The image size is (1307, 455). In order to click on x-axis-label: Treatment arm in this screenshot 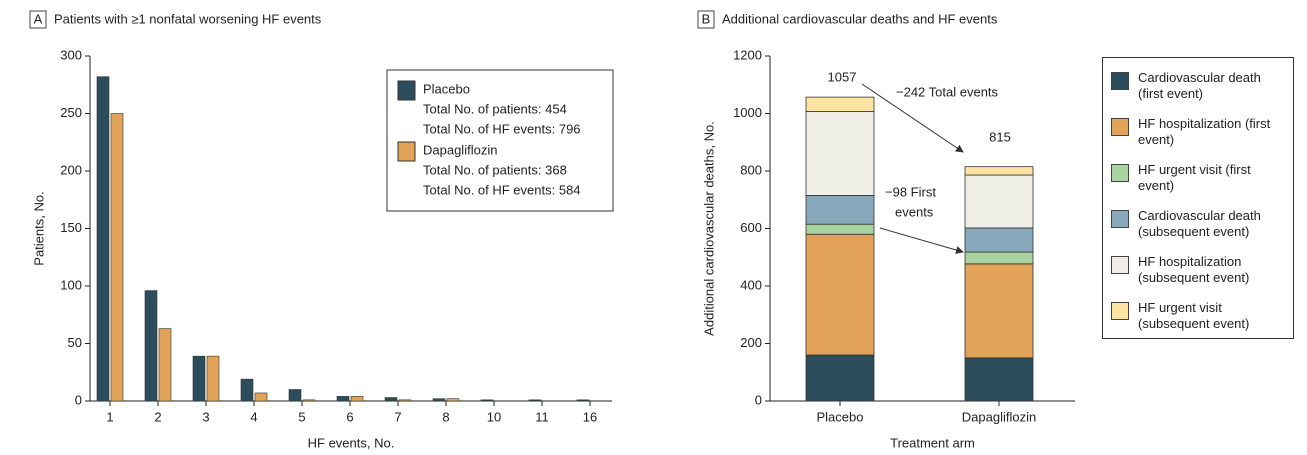, I will do `click(932, 442)`.